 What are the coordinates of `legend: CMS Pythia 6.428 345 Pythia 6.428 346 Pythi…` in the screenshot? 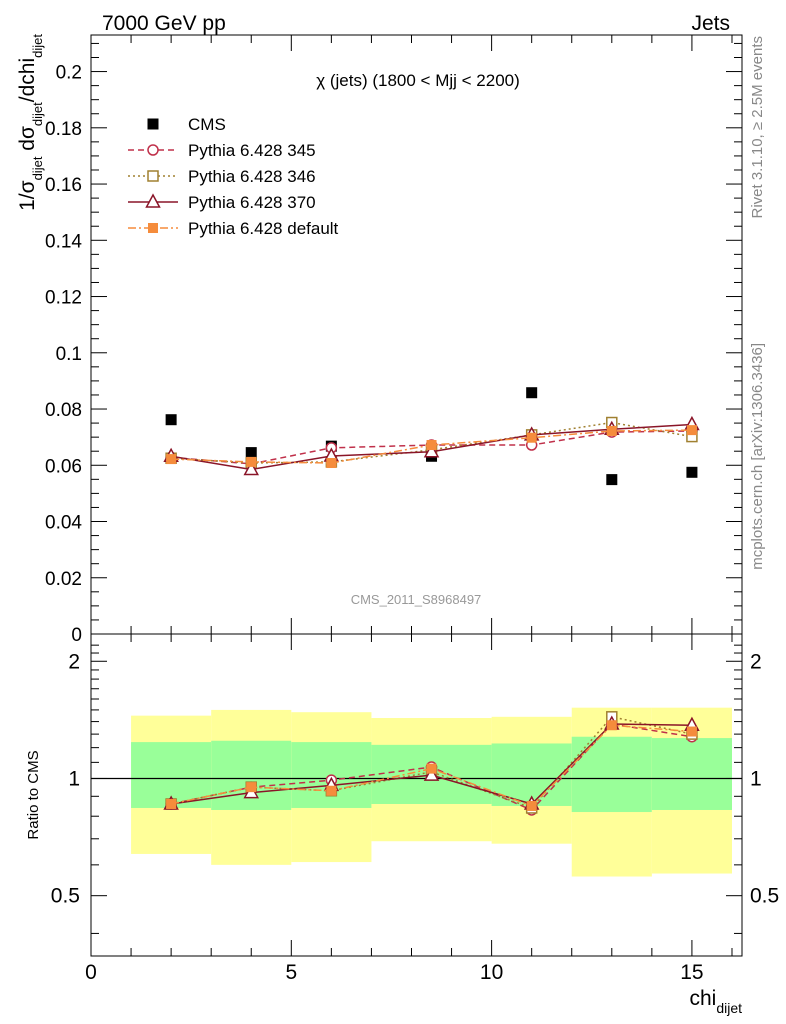 It's located at (233, 176).